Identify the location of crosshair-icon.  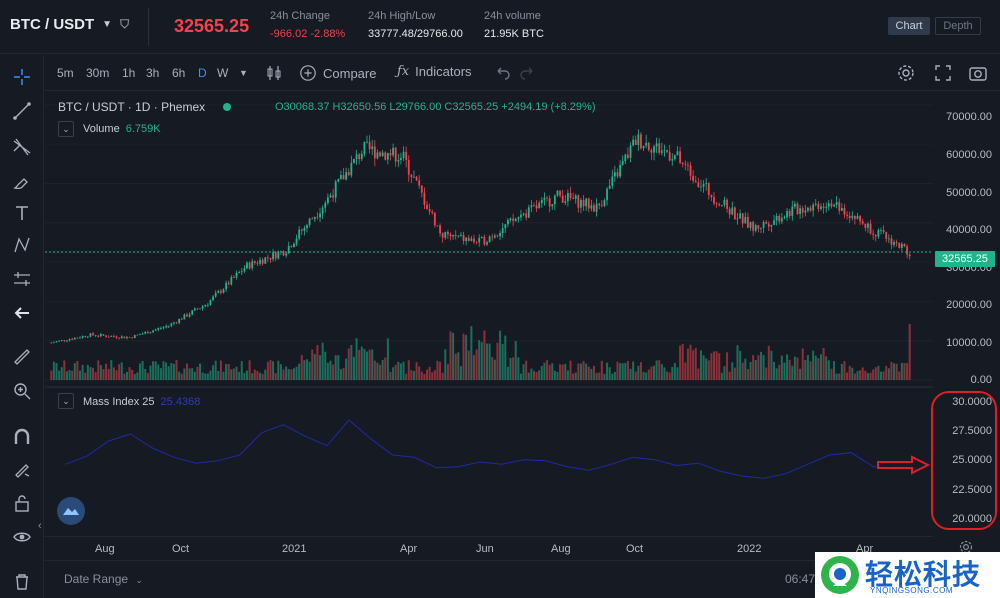
(22, 77).